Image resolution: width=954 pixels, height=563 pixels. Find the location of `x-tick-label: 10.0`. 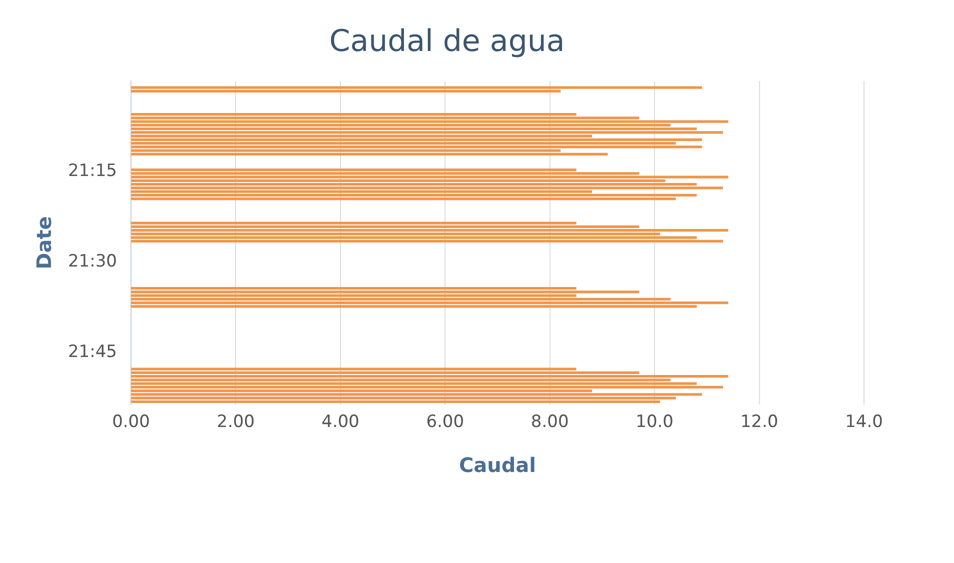

x-tick-label: 10.0 is located at coordinates (655, 422).